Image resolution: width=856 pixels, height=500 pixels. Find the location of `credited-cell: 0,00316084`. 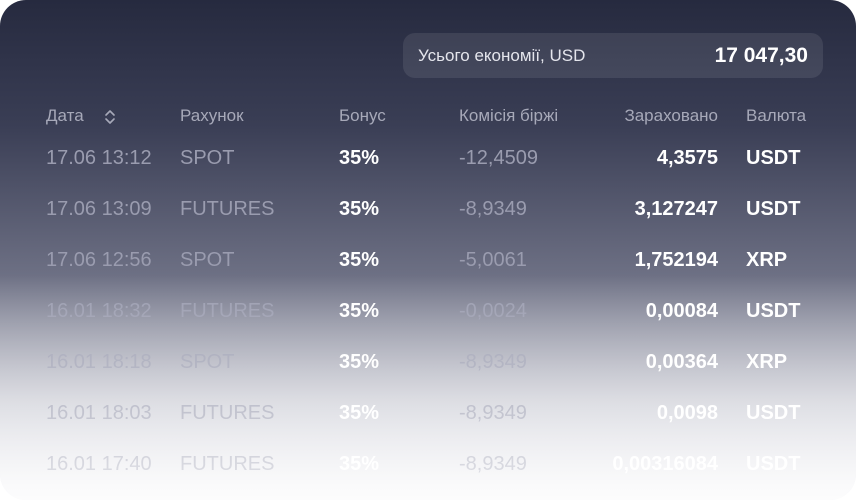

credited-cell: 0,00316084 is located at coordinates (665, 464).